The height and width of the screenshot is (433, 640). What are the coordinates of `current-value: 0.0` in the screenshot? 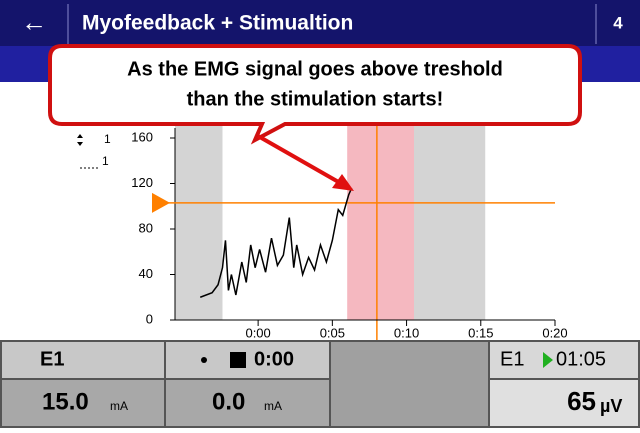 It's located at (228, 401).